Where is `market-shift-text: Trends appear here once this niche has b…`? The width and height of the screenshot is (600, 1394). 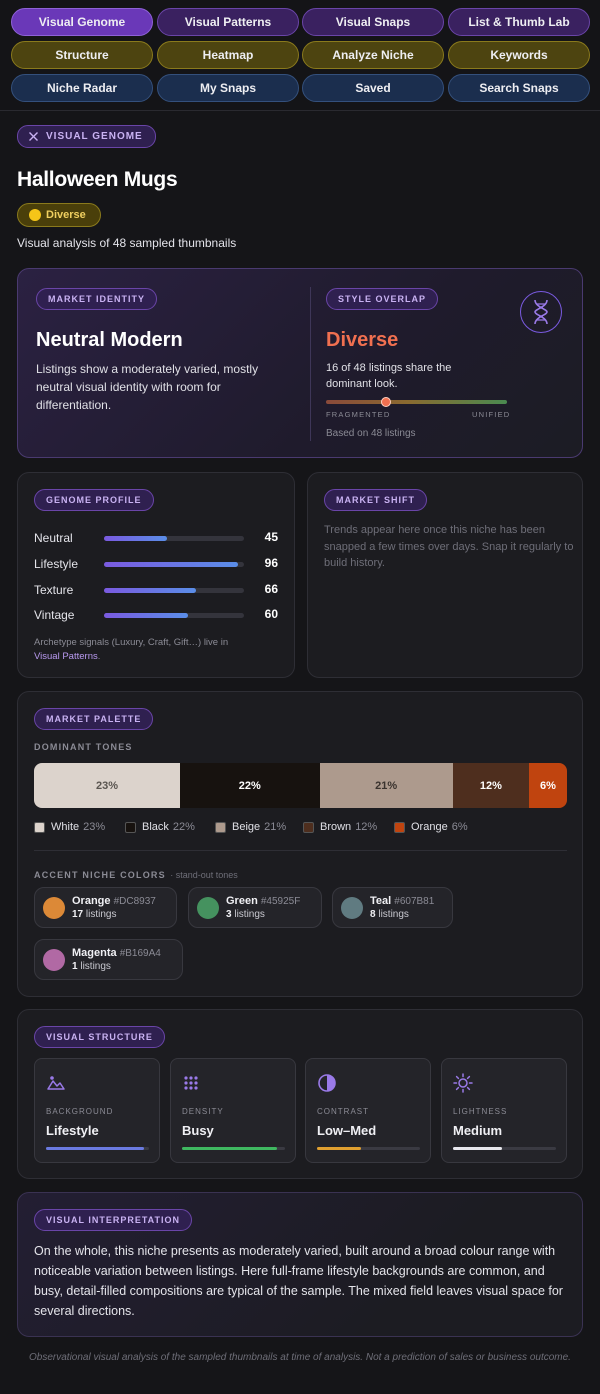 market-shift-text: Trends appear here once this niche has b… is located at coordinates (449, 546).